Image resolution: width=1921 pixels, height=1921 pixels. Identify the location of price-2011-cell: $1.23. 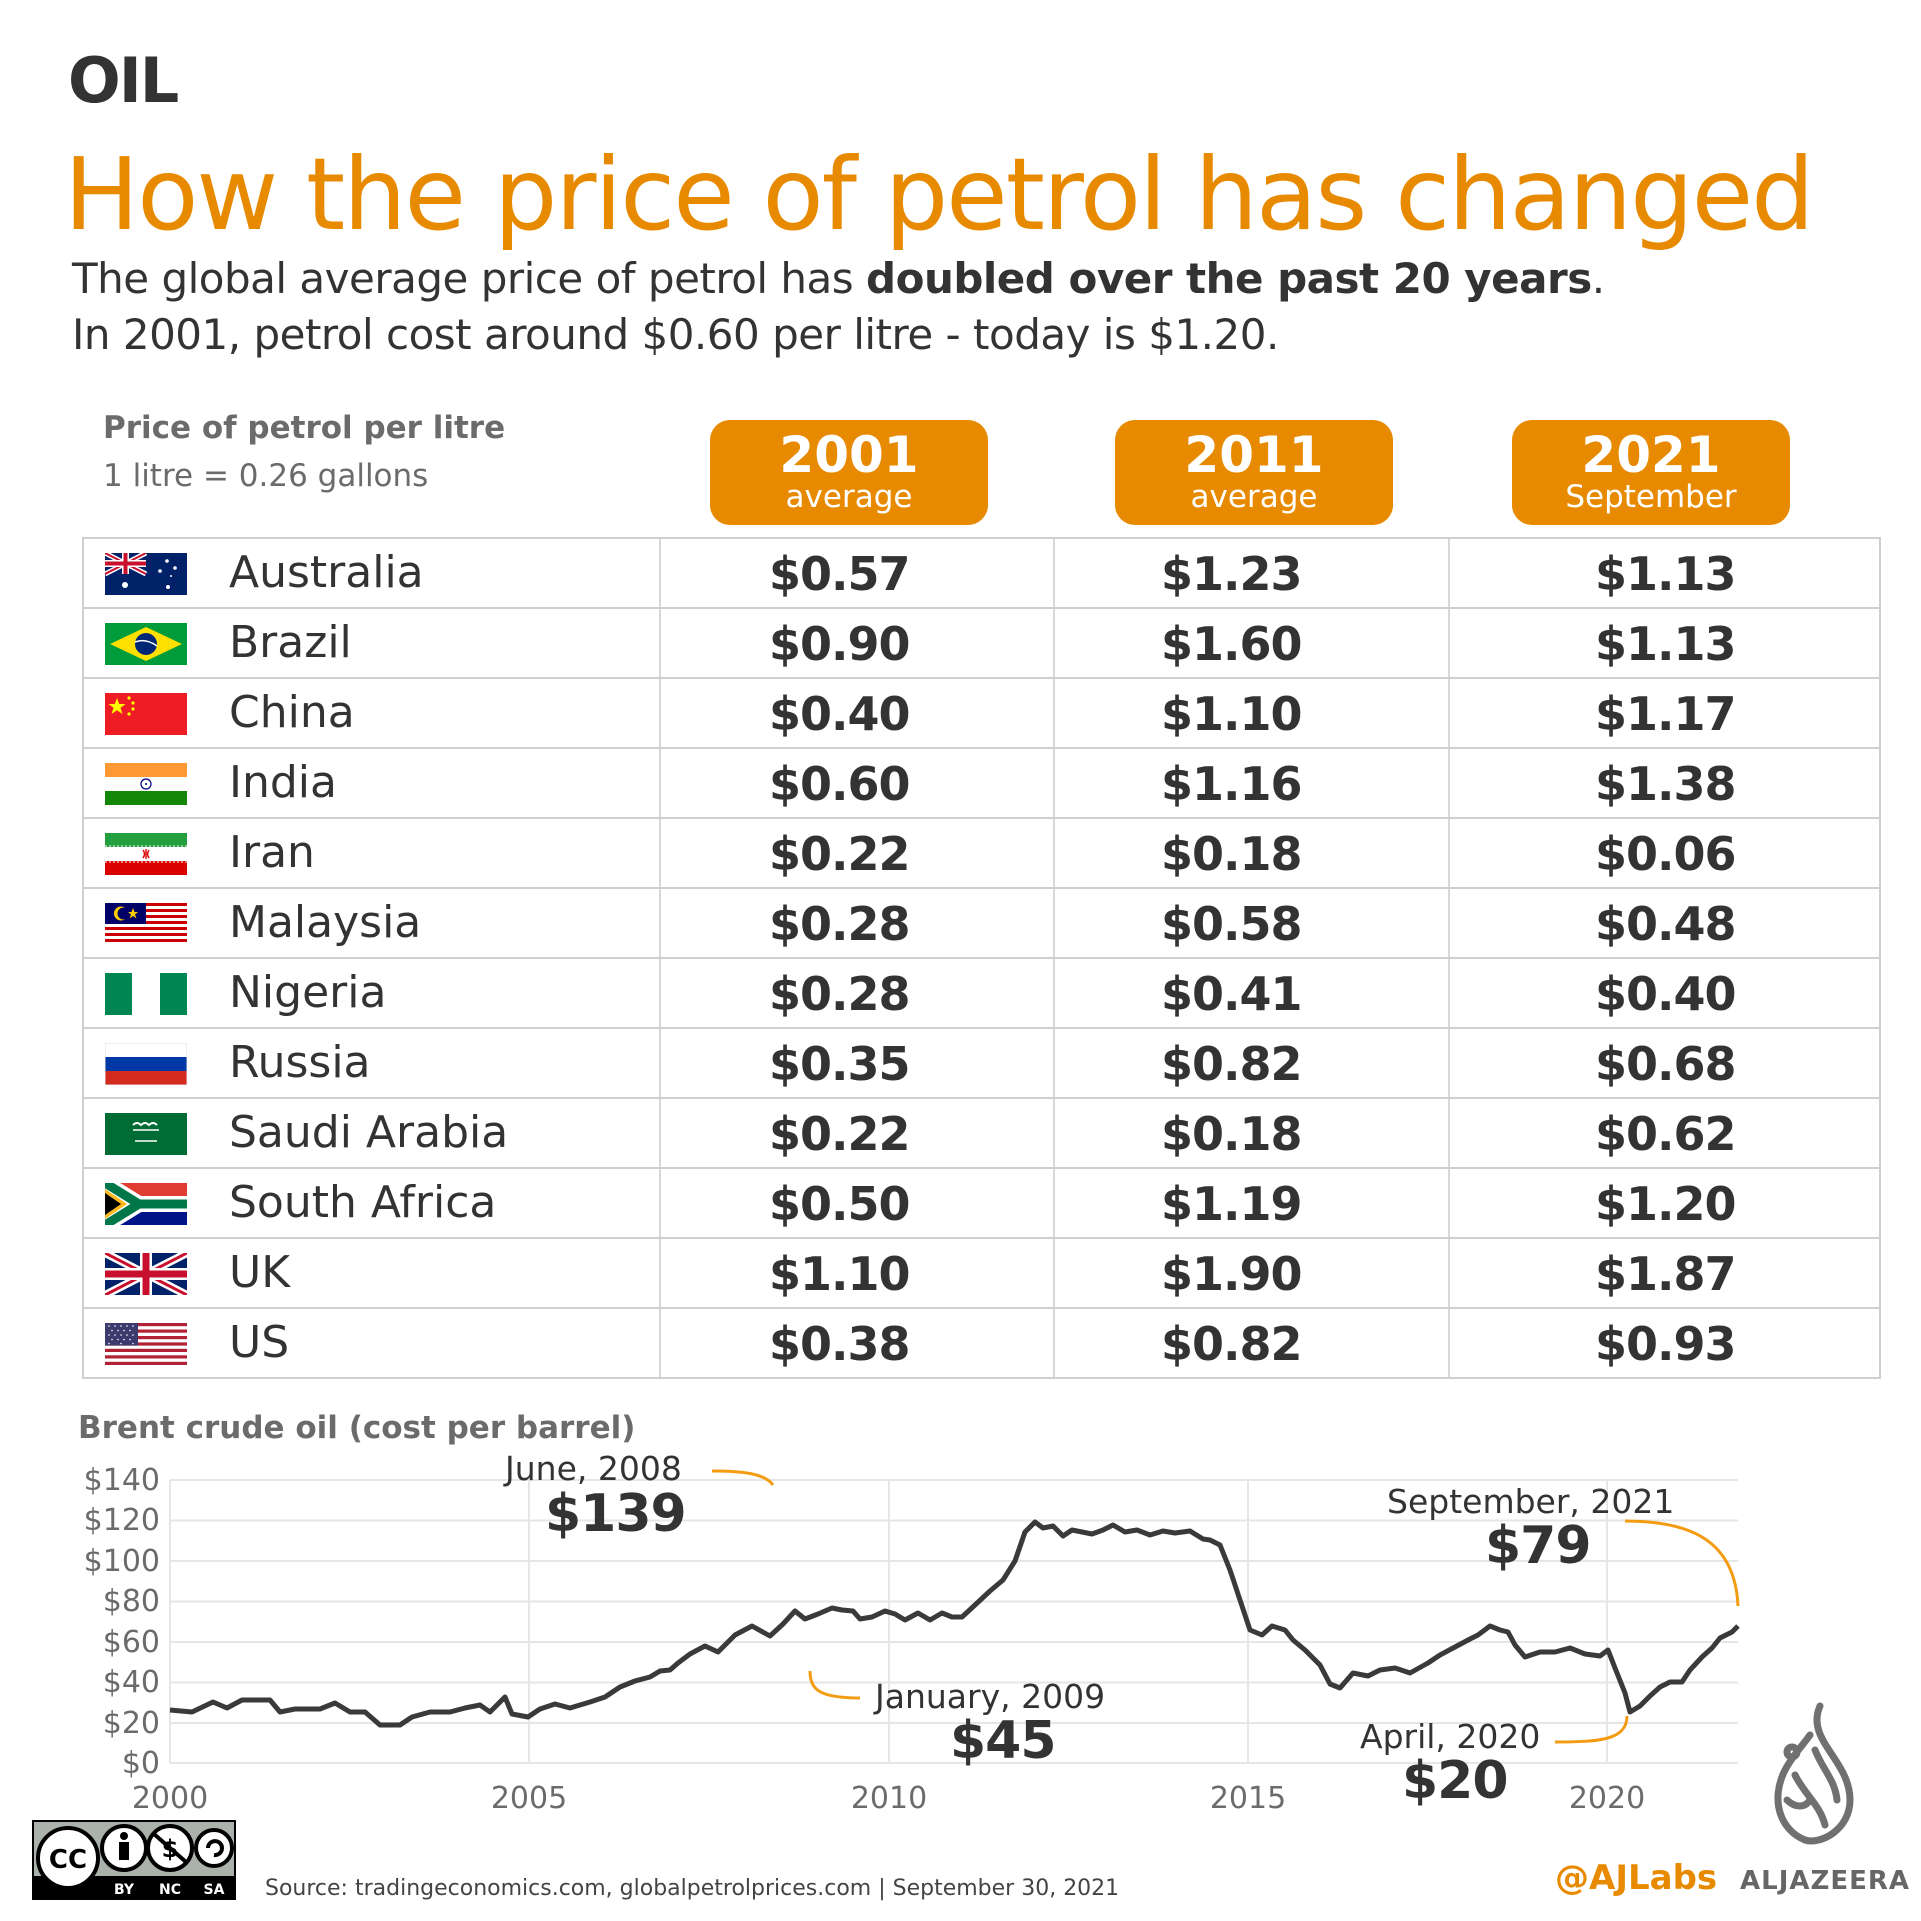
(1252, 573).